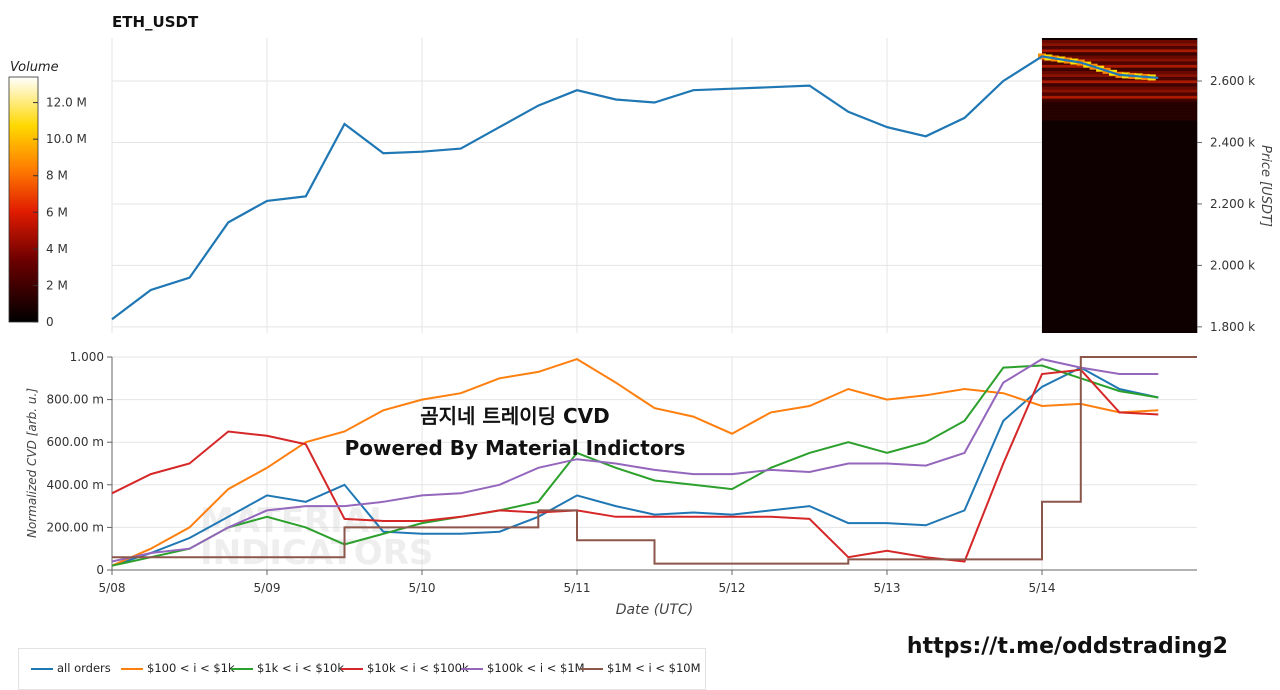 This screenshot has height=690, width=1280. What do you see at coordinates (300, 668) in the screenshot?
I see `legend-label: $1k < i < $10k` at bounding box center [300, 668].